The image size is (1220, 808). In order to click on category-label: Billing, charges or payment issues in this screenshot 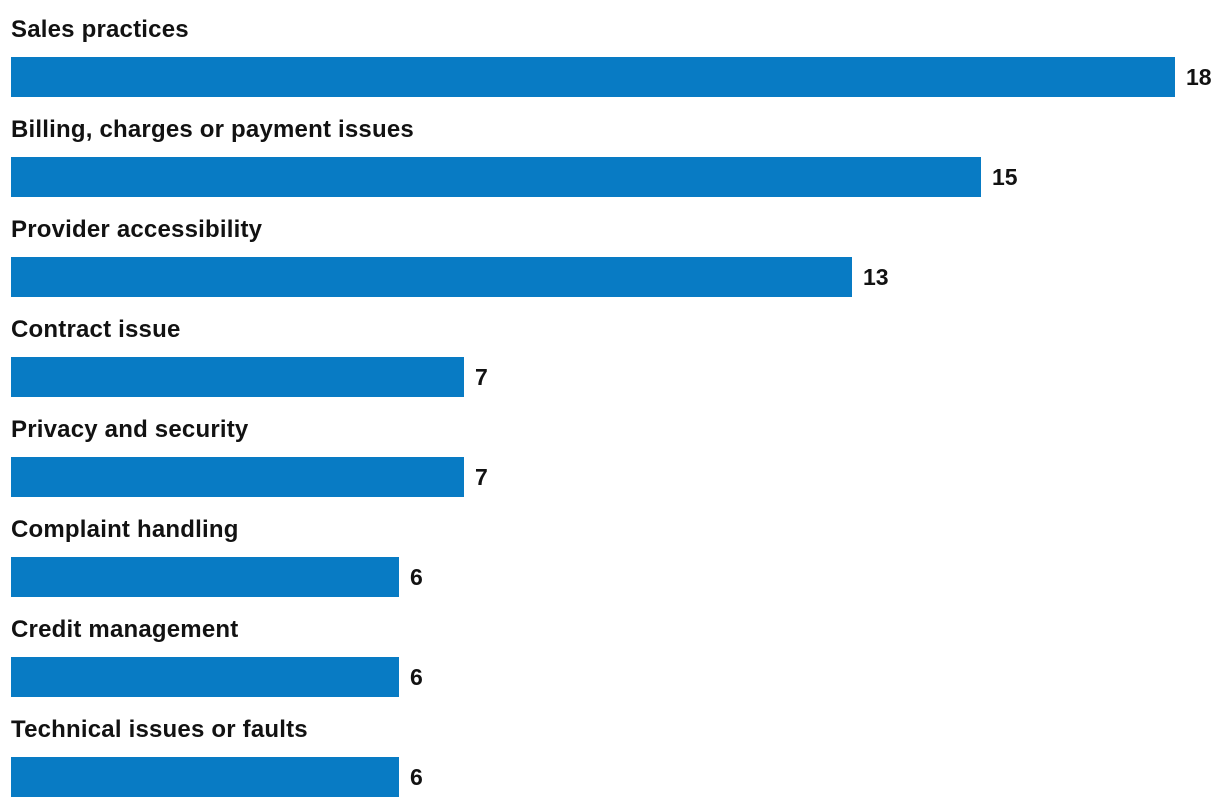, I will do `click(212, 129)`.